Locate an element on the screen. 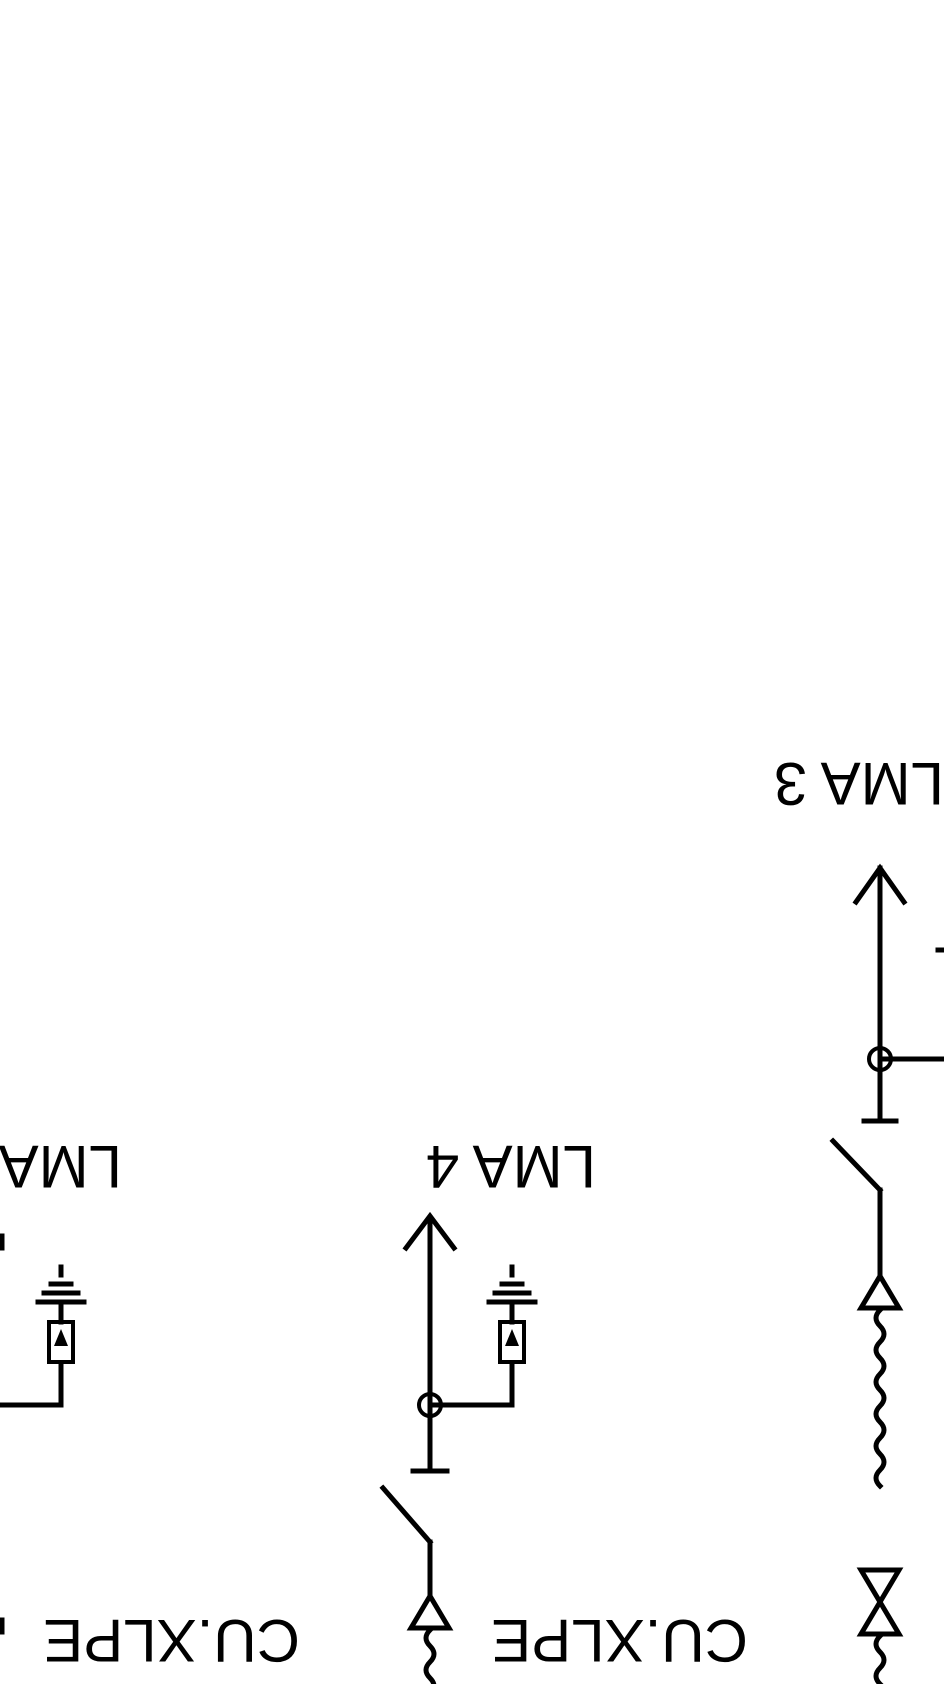 The width and height of the screenshot is (944, 1684). feeder-lma-3-switch-blade is located at coordinates (856, 1165).